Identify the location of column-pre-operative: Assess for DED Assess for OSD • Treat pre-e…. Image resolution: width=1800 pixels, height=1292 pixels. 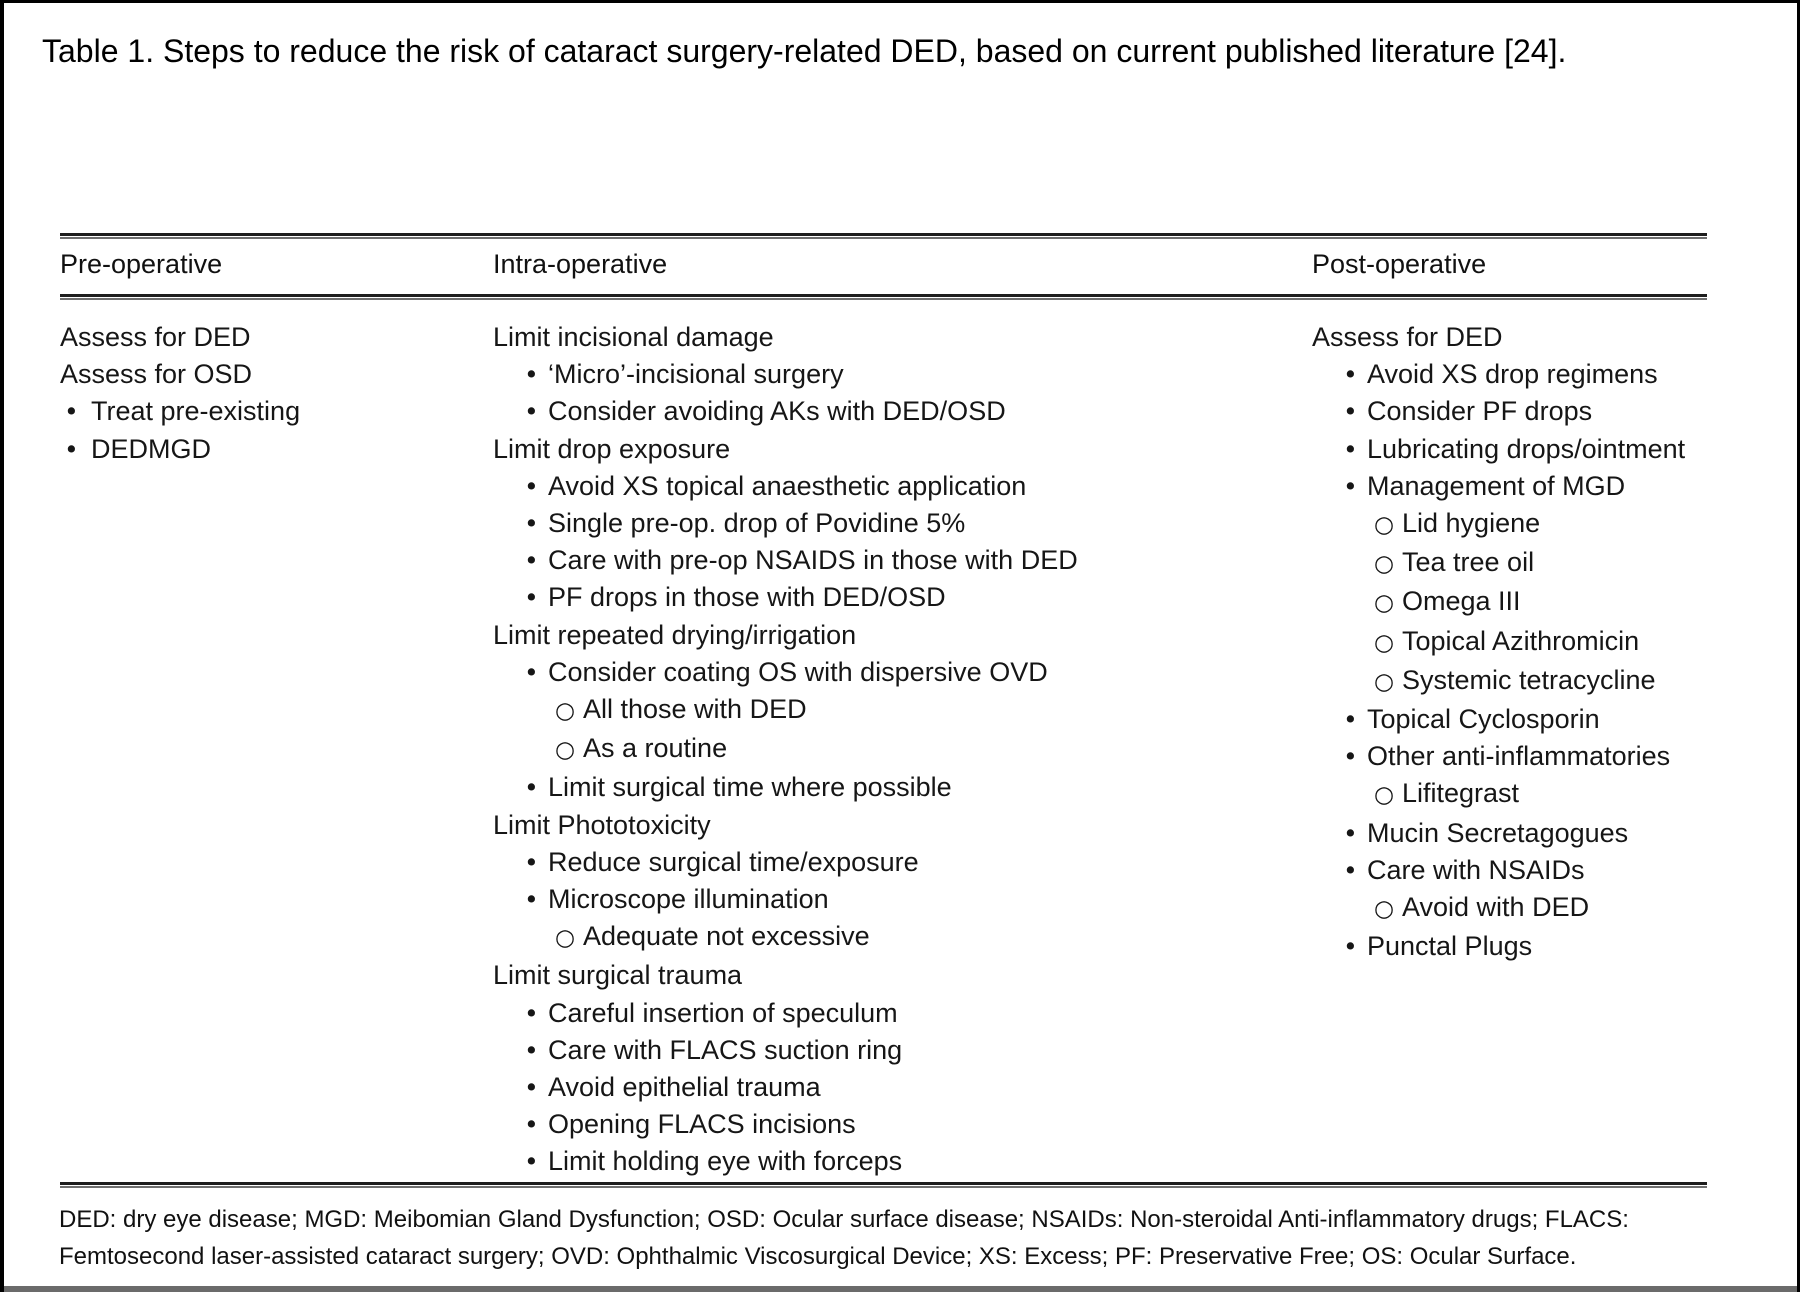
(275, 393).